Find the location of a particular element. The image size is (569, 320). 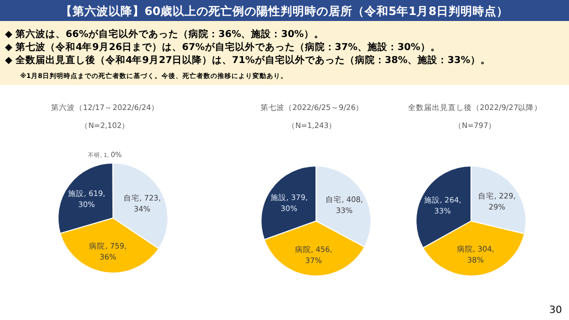

text: 【第六波以降】60歳以上の死亡例の陽性判明時の居所（令和5年1月8日判明時点） is located at coordinates (284, 11).